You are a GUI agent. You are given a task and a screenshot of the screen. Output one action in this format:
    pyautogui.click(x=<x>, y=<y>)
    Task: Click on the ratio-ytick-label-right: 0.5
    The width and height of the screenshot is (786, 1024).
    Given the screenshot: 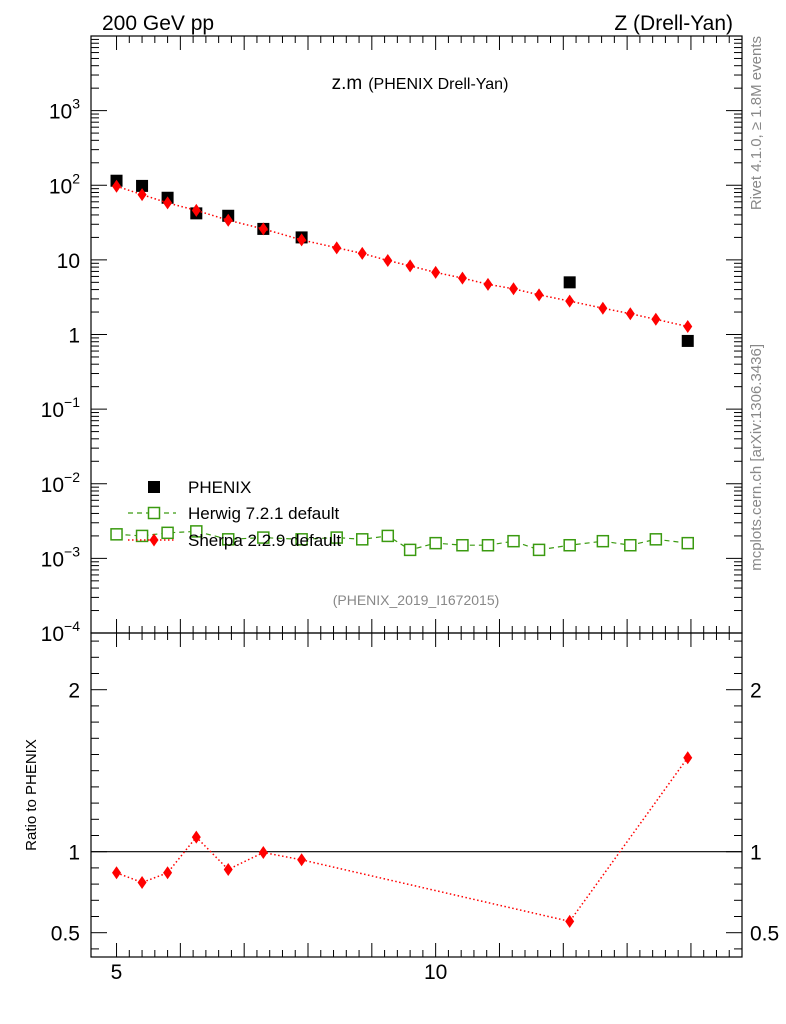 What is the action you would take?
    pyautogui.click(x=764, y=934)
    